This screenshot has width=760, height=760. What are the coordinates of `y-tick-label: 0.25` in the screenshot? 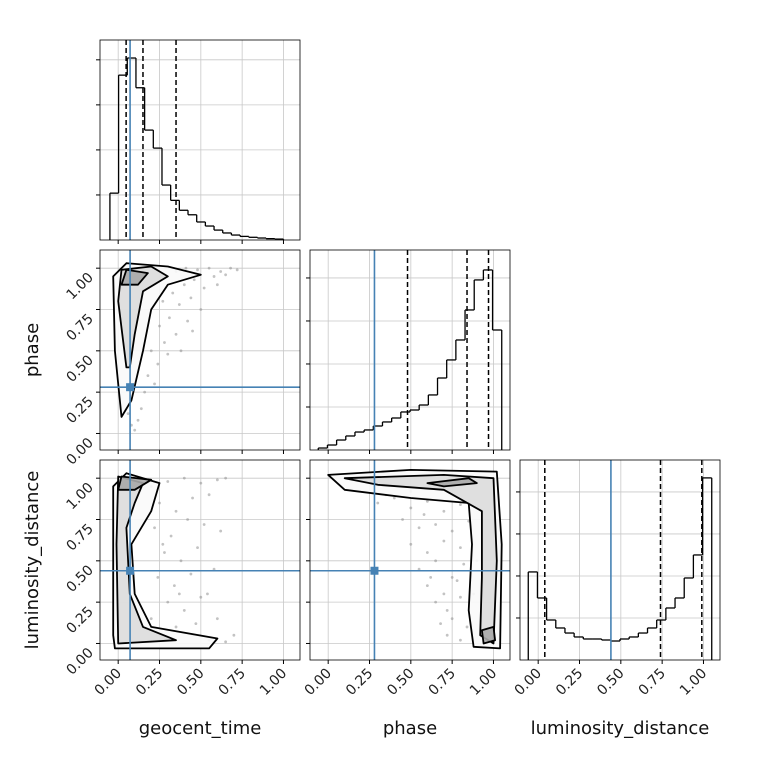 It's located at (79, 410).